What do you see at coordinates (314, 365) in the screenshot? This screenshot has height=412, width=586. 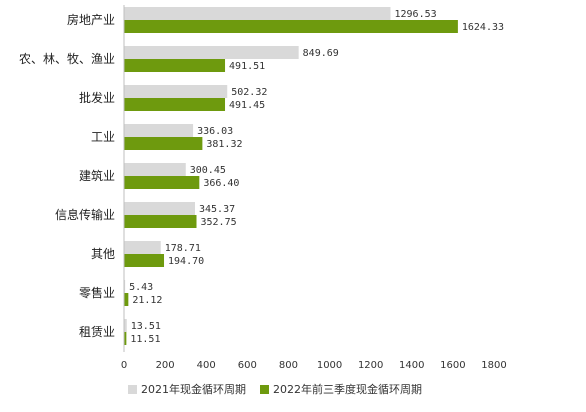 I see `x-axis-ticks: 0 200 400 600 800 1000 1200 1400 1600 1800` at bounding box center [314, 365].